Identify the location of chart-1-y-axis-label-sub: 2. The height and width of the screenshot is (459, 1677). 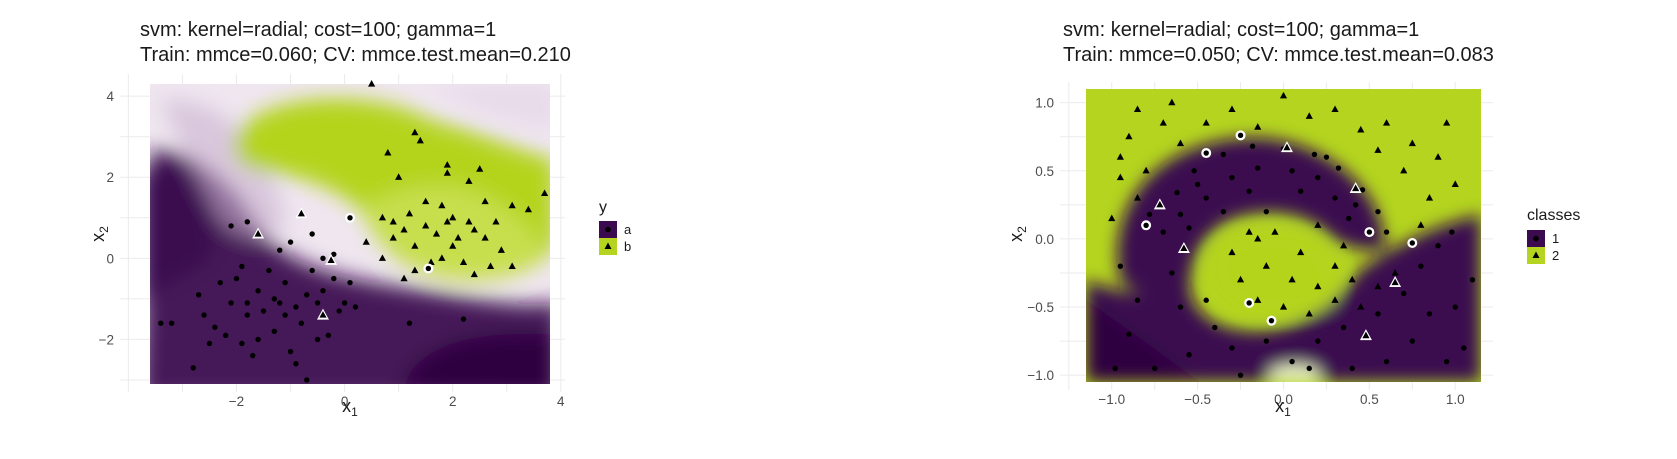
(104, 229).